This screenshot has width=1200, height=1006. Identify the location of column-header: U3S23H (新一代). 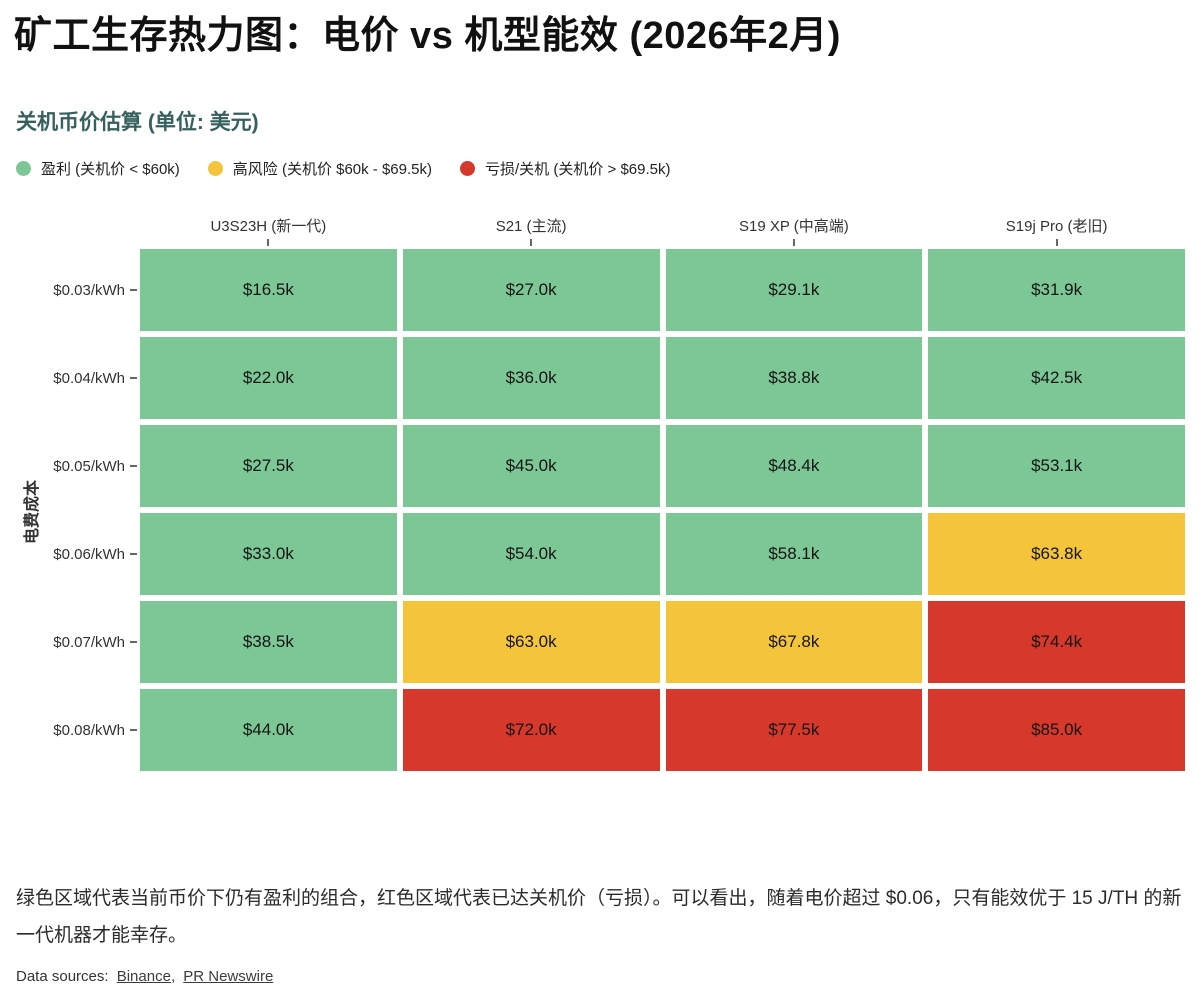
(268, 229).